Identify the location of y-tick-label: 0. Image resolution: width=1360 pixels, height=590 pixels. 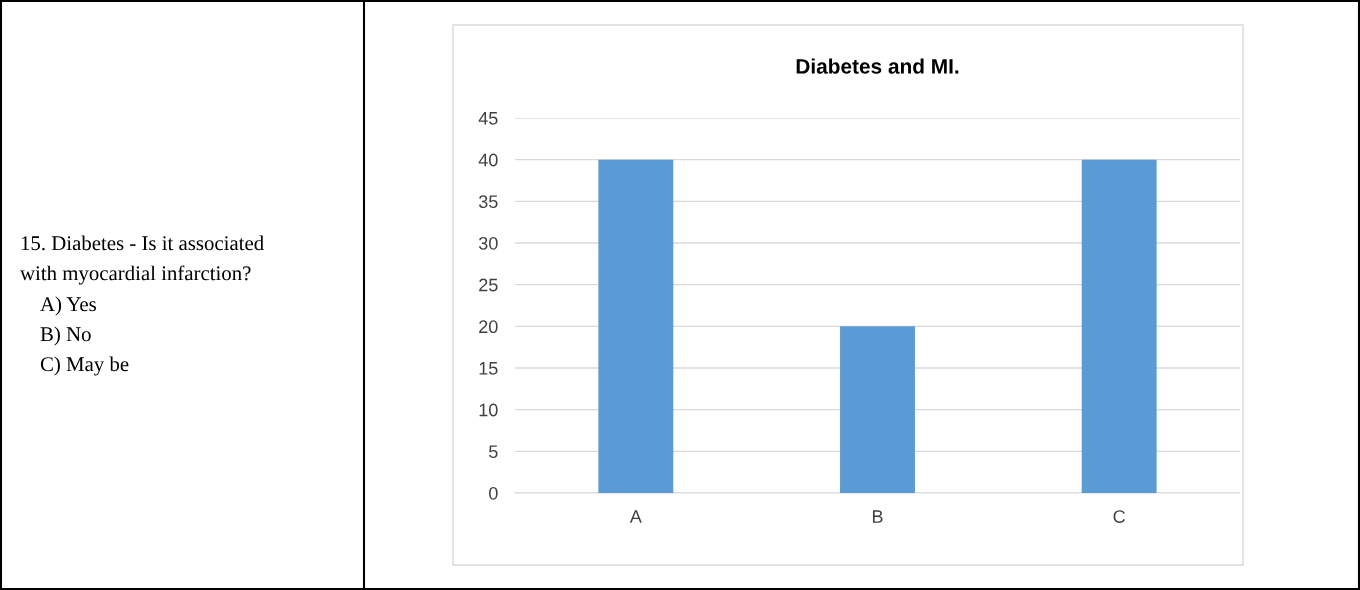
(493, 493).